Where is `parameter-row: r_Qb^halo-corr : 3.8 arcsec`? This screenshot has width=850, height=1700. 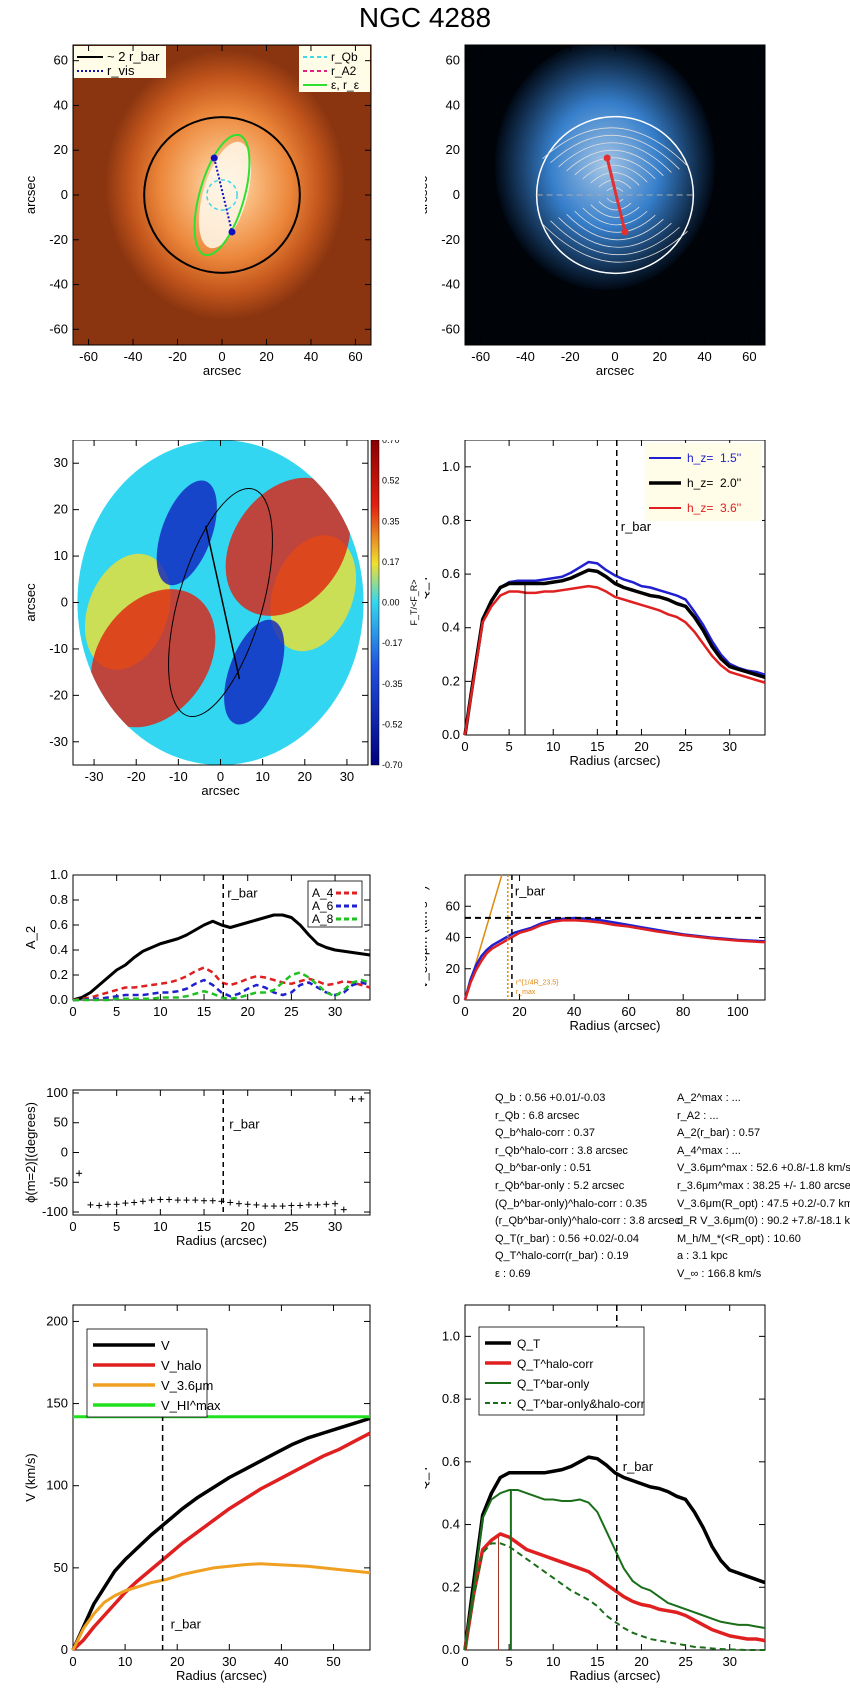 parameter-row: r_Qb^halo-corr : 3.8 arcsec is located at coordinates (561, 1150).